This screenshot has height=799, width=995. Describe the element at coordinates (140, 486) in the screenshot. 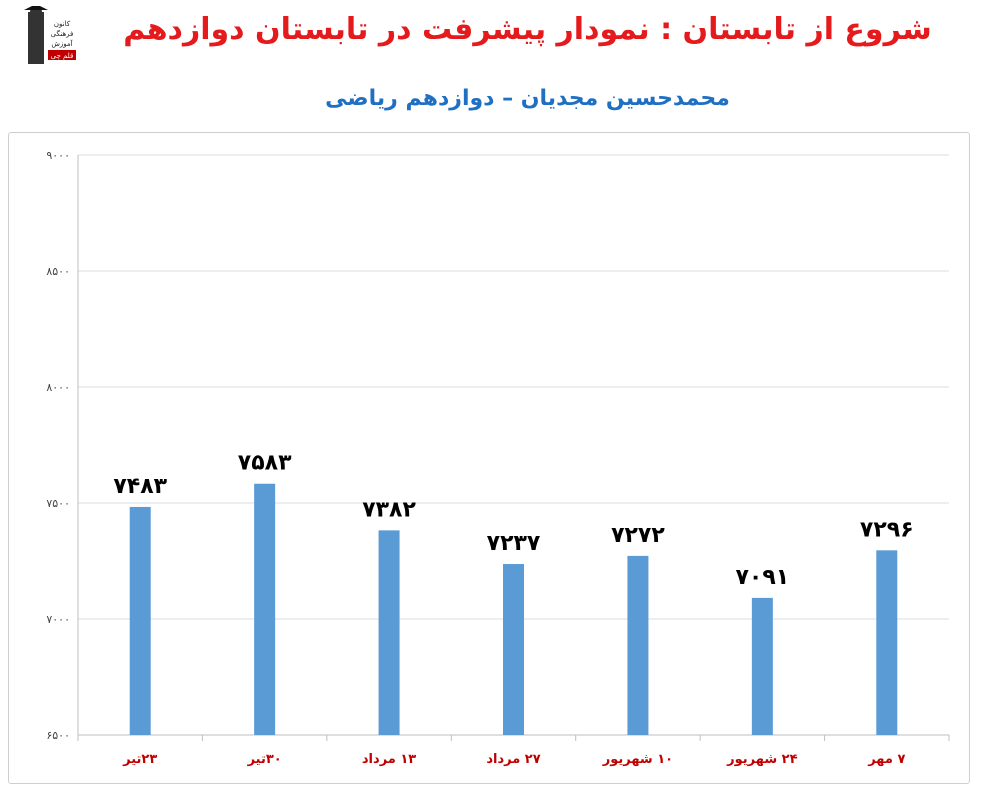

I see `data-label: ۷۴۸۳` at that location.